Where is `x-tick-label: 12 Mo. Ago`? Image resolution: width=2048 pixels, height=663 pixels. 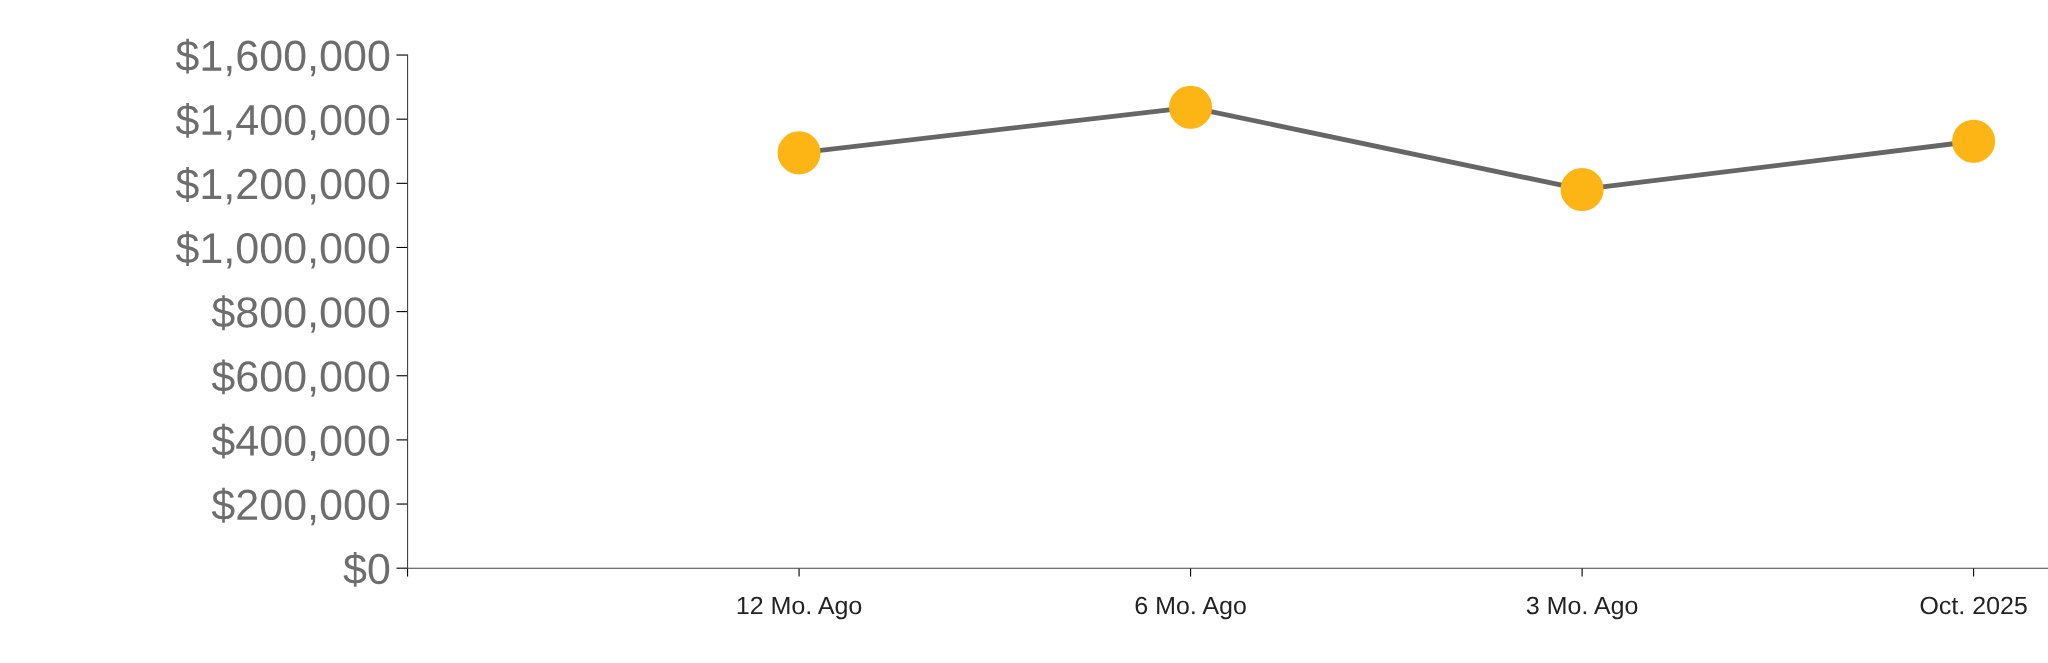 x-tick-label: 12 Mo. Ago is located at coordinates (799, 608).